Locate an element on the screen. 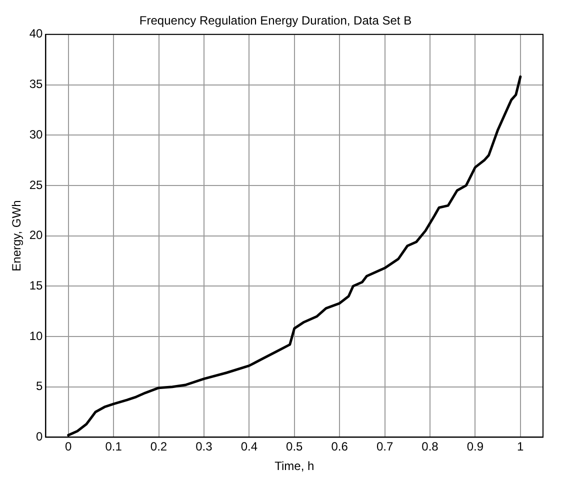 The height and width of the screenshot is (484, 569). x-tick-label: 0.8 is located at coordinates (430, 447).